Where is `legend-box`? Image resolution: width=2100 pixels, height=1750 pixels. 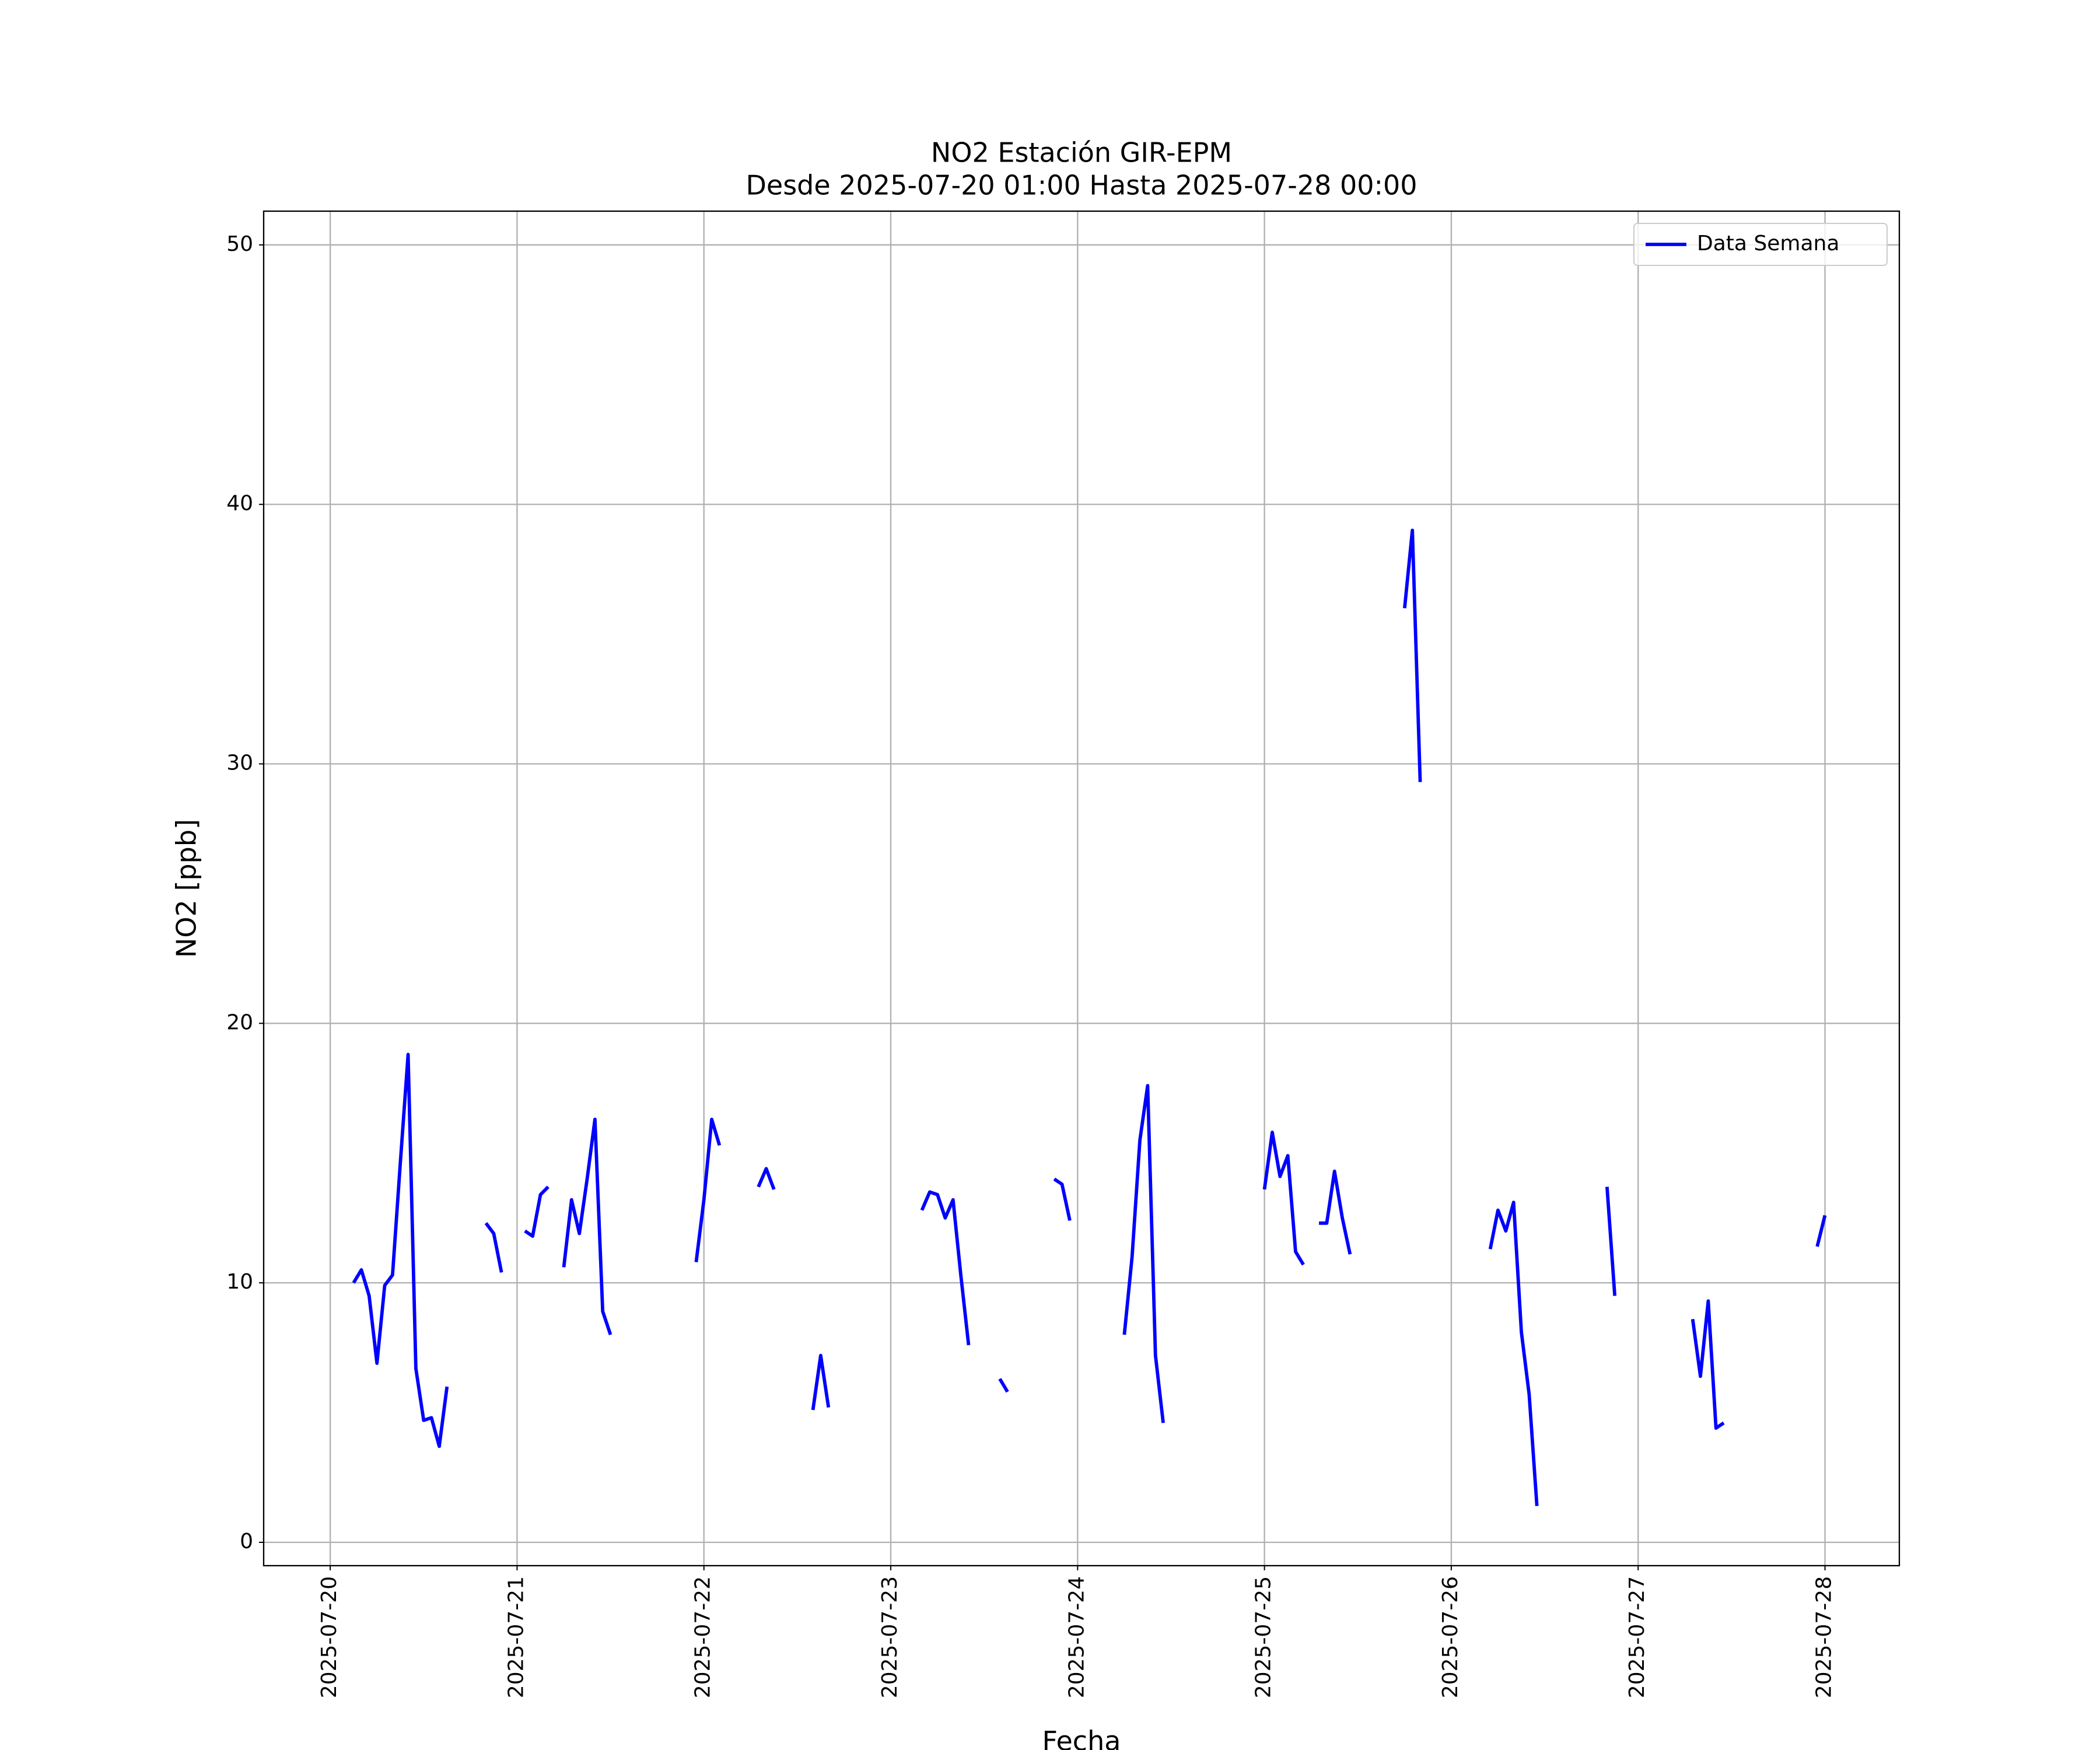 legend-box is located at coordinates (1760, 244).